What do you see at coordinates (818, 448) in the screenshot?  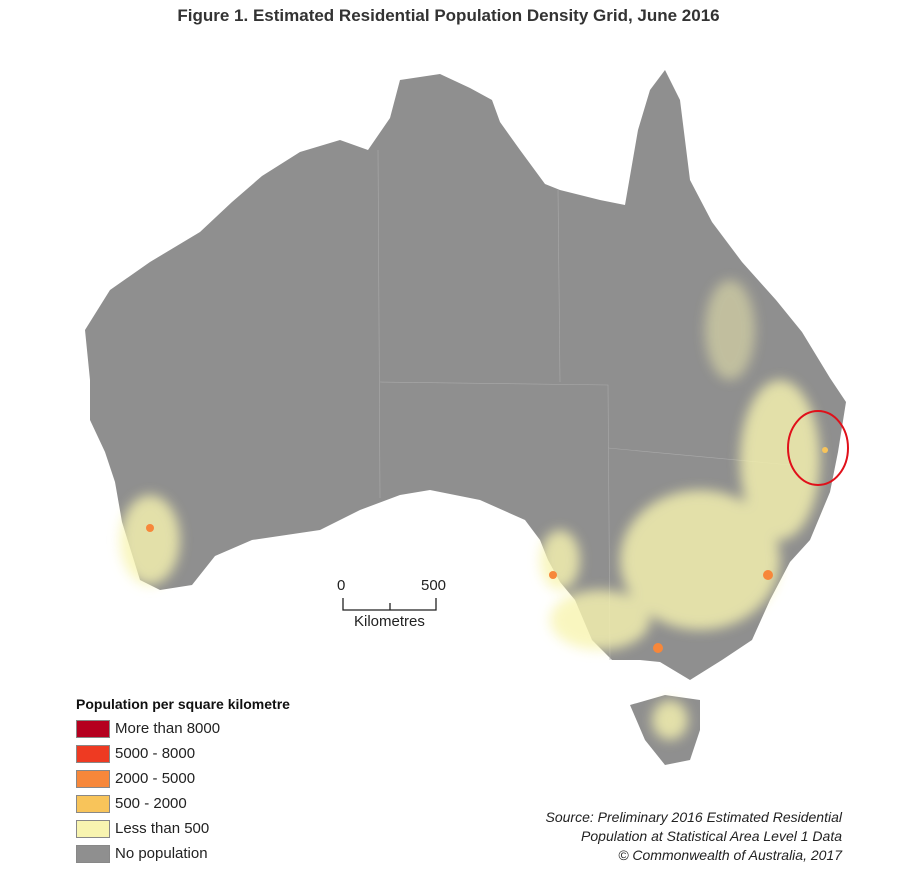 I see `highlight-circle` at bounding box center [818, 448].